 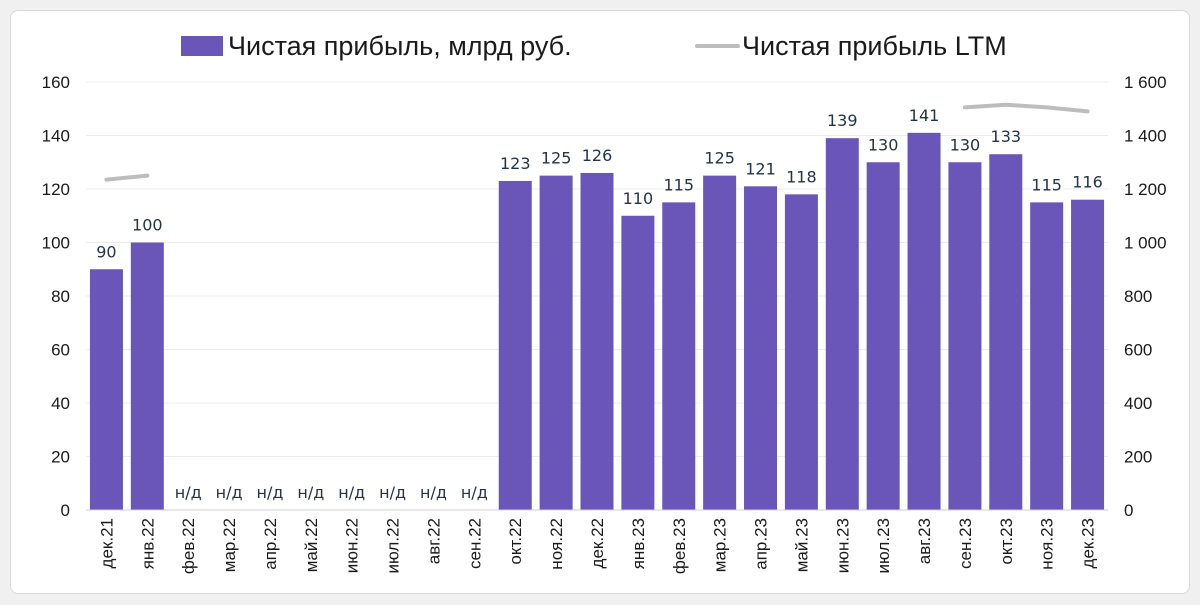 I want to click on left-y-axis: 0 20 40 60 80 100 120 140 160, so click(x=56, y=296).